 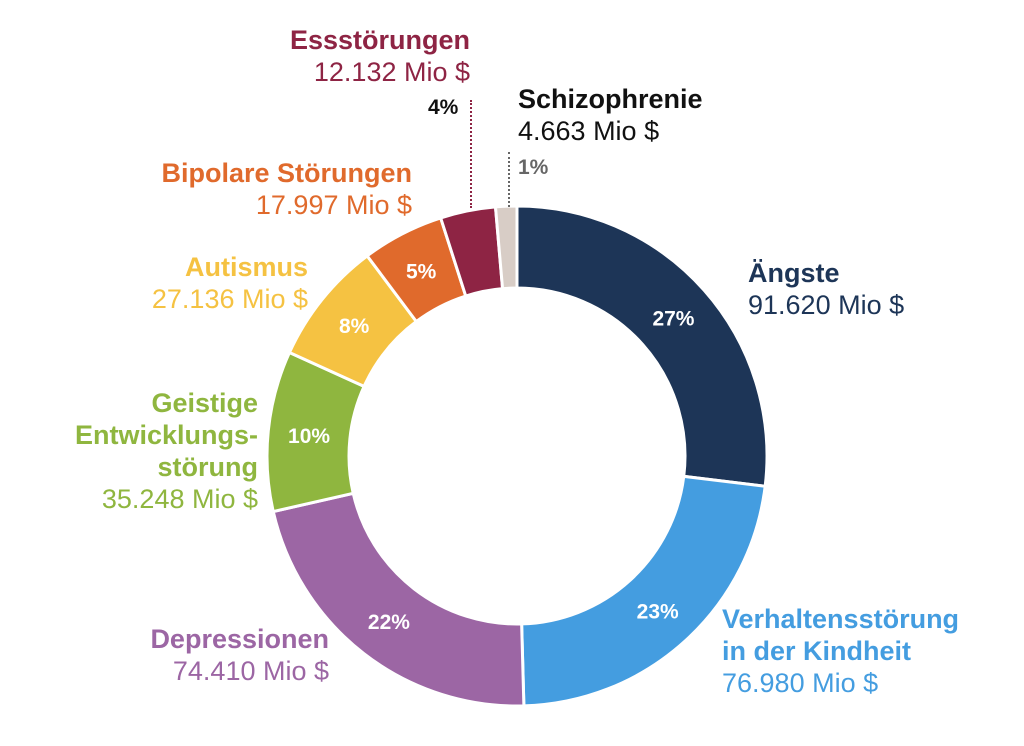 I want to click on slice-schizophrenie, so click(x=506, y=247).